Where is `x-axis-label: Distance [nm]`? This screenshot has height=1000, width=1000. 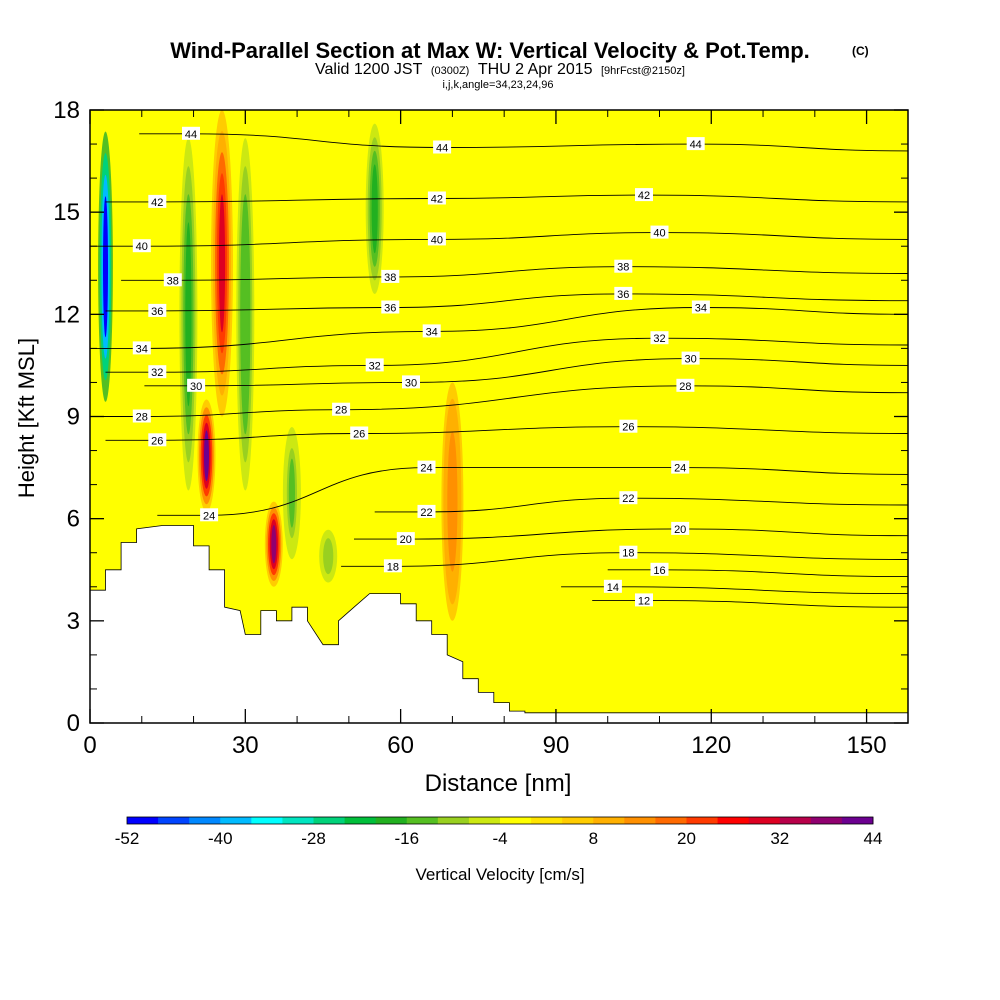 x-axis-label: Distance [nm] is located at coordinates (498, 783).